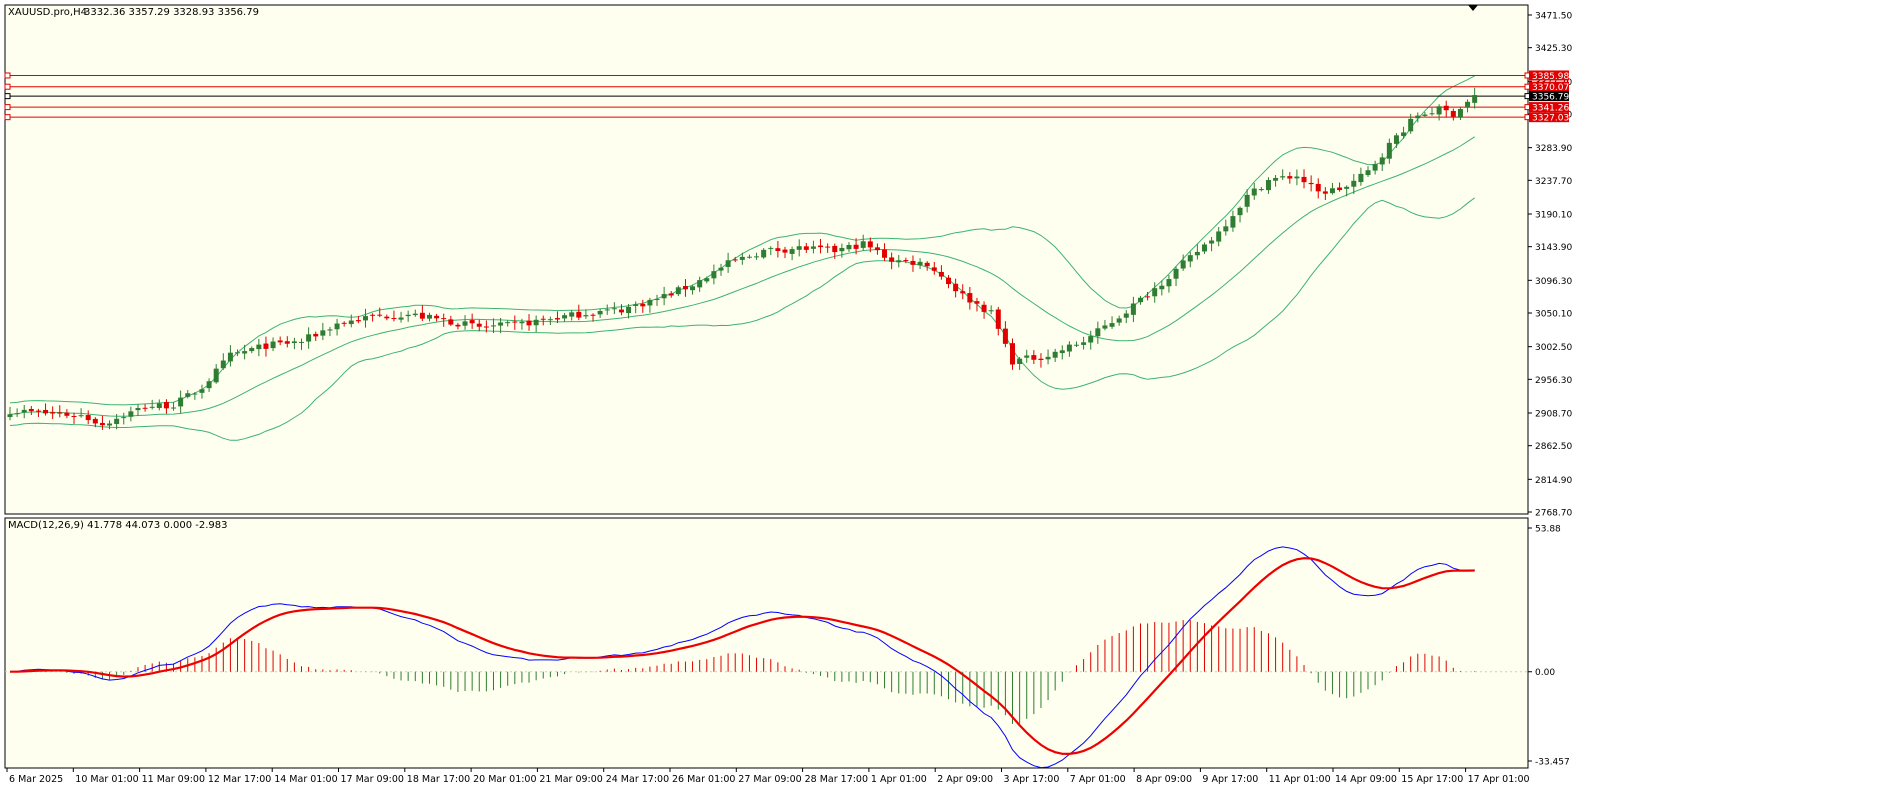 Image resolution: width=1891 pixels, height=795 pixels. Describe the element at coordinates (47, 12) in the screenshot. I see `symbol-label: XAUUSD.pro,H4` at that location.